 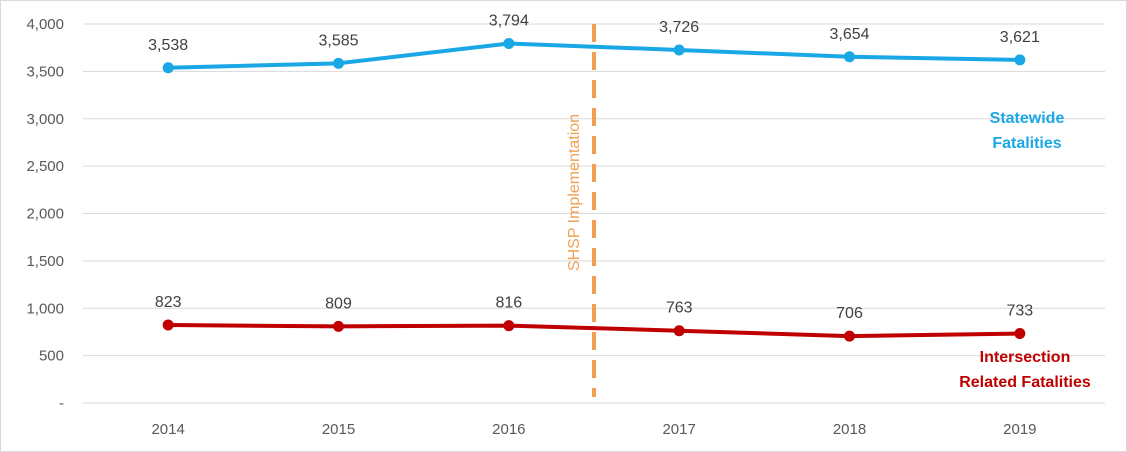 I want to click on y-tick-label: 4,000, so click(x=45, y=24).